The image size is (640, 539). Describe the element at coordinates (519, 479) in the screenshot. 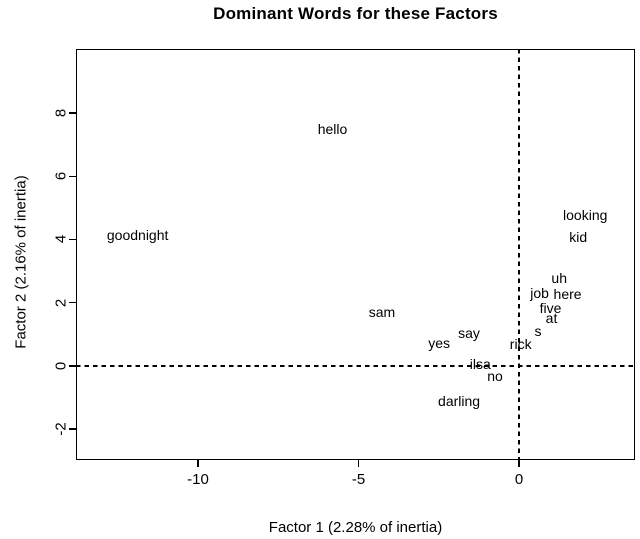

I see `x-tick-label: 0` at that location.